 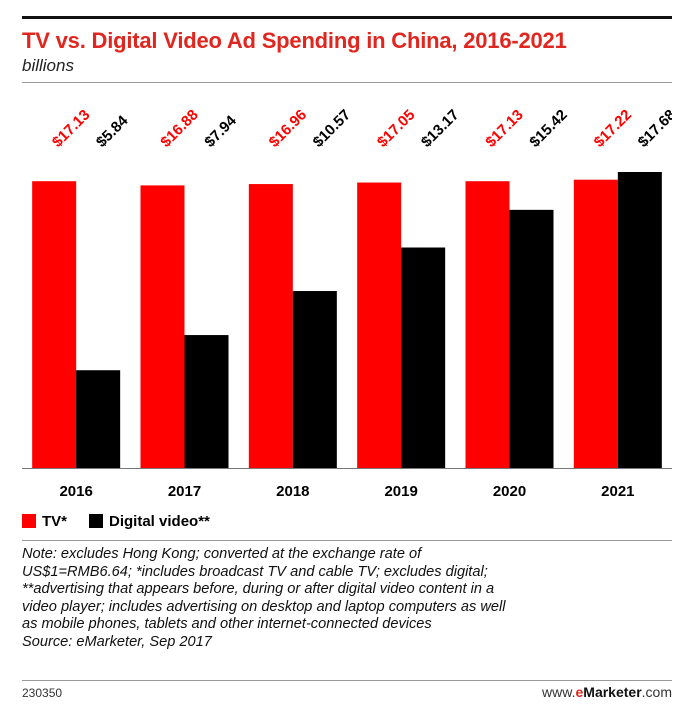 I want to click on data-label-tv-2016: $17.13, so click(x=71, y=128).